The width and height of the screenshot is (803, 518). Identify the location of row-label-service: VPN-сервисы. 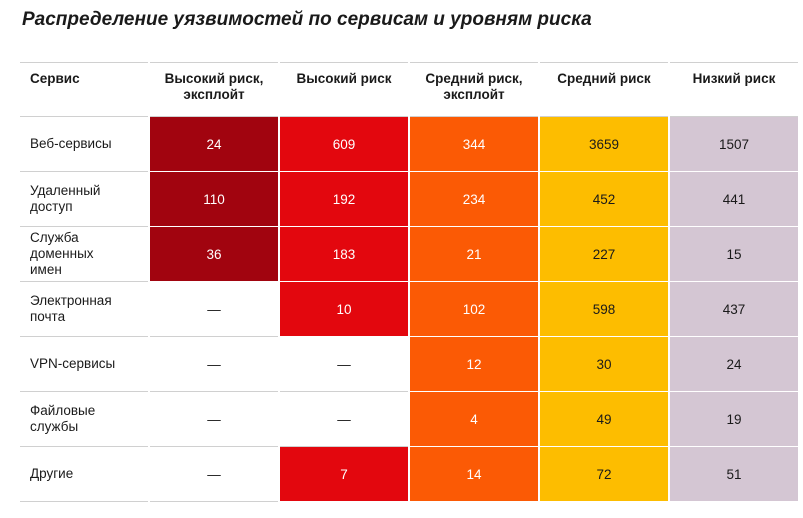
(84, 364).